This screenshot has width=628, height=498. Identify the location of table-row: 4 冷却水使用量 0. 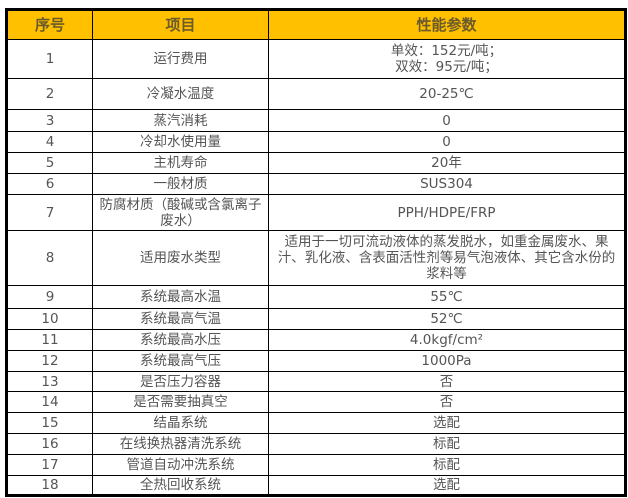
(316, 142).